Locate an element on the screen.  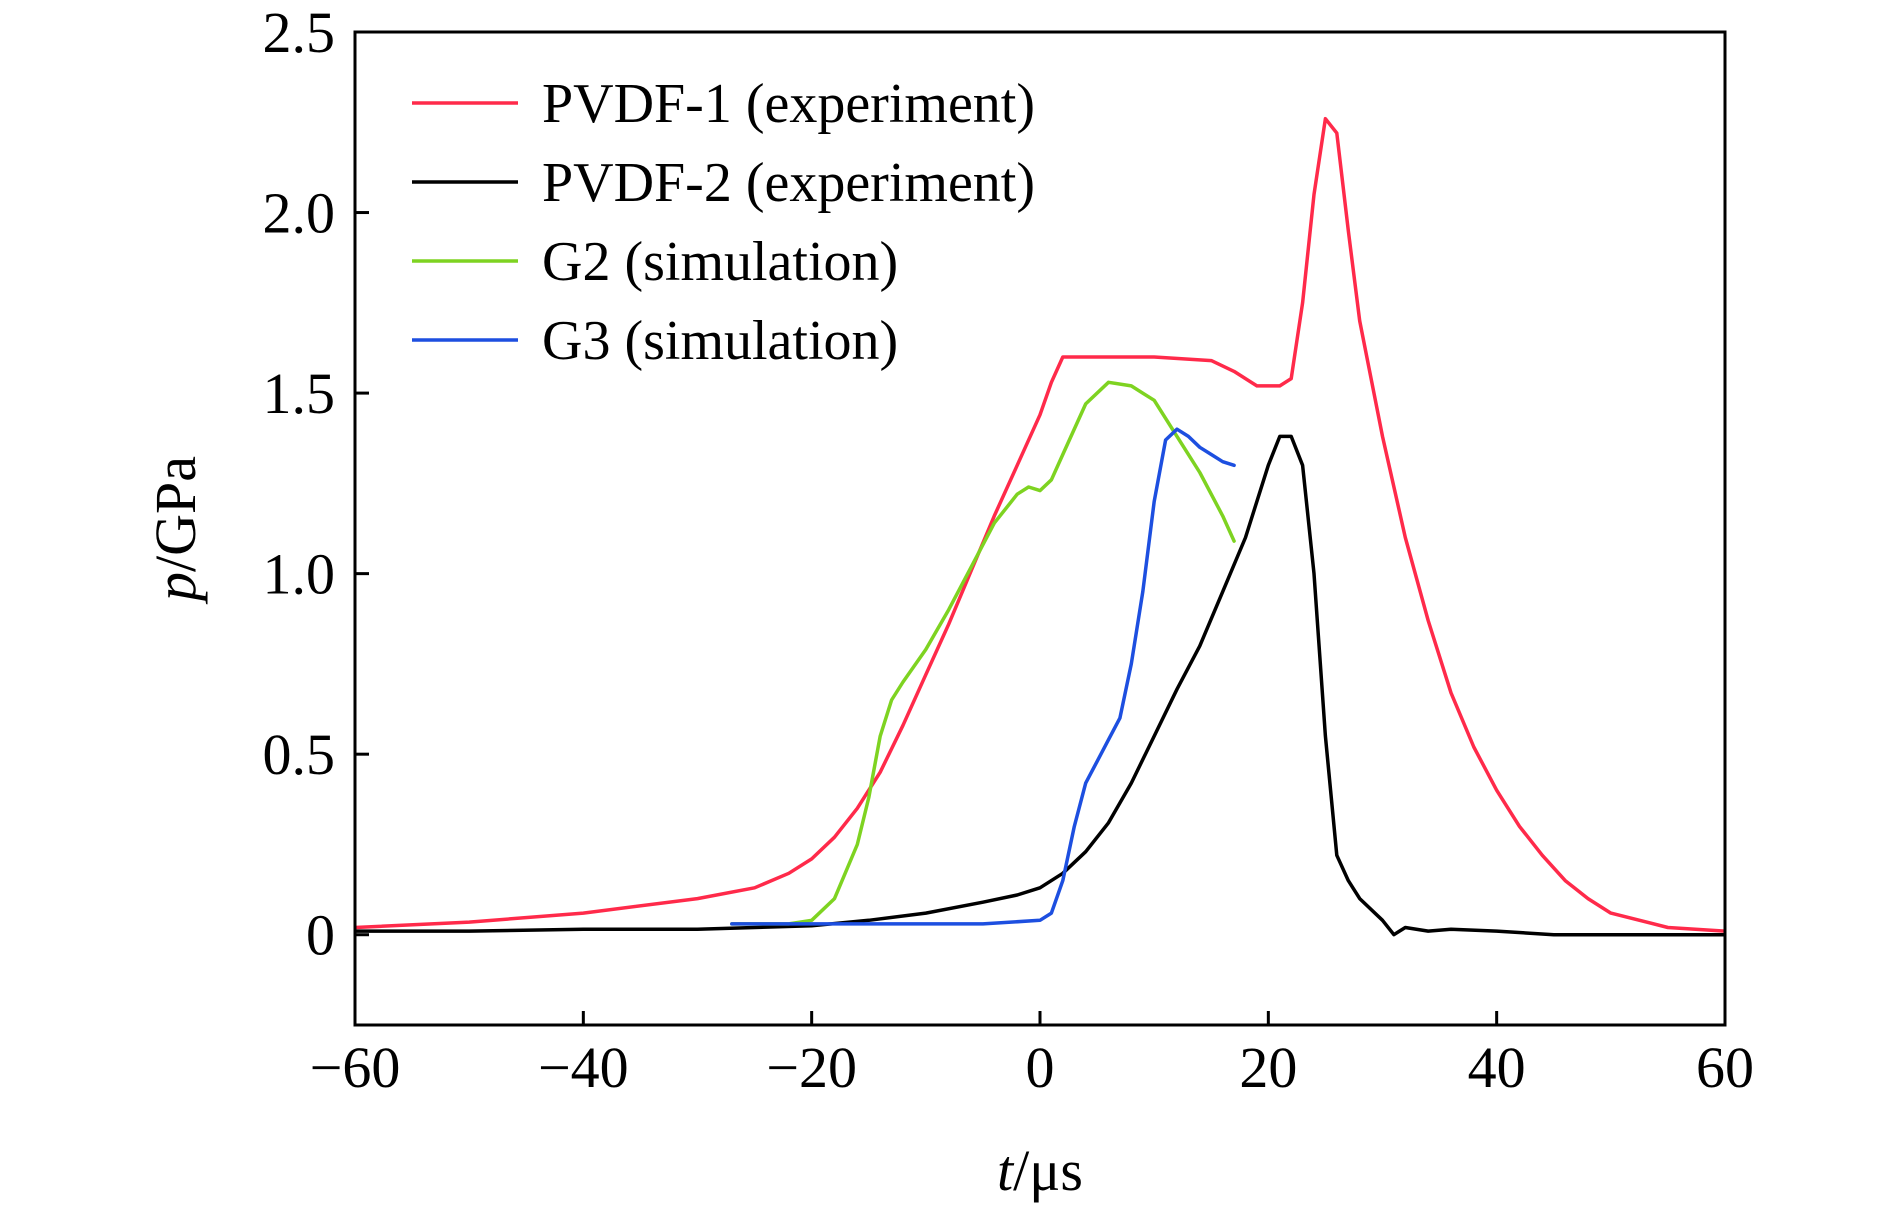
legend-label-4: G3 (simulation) is located at coordinates (720, 341).